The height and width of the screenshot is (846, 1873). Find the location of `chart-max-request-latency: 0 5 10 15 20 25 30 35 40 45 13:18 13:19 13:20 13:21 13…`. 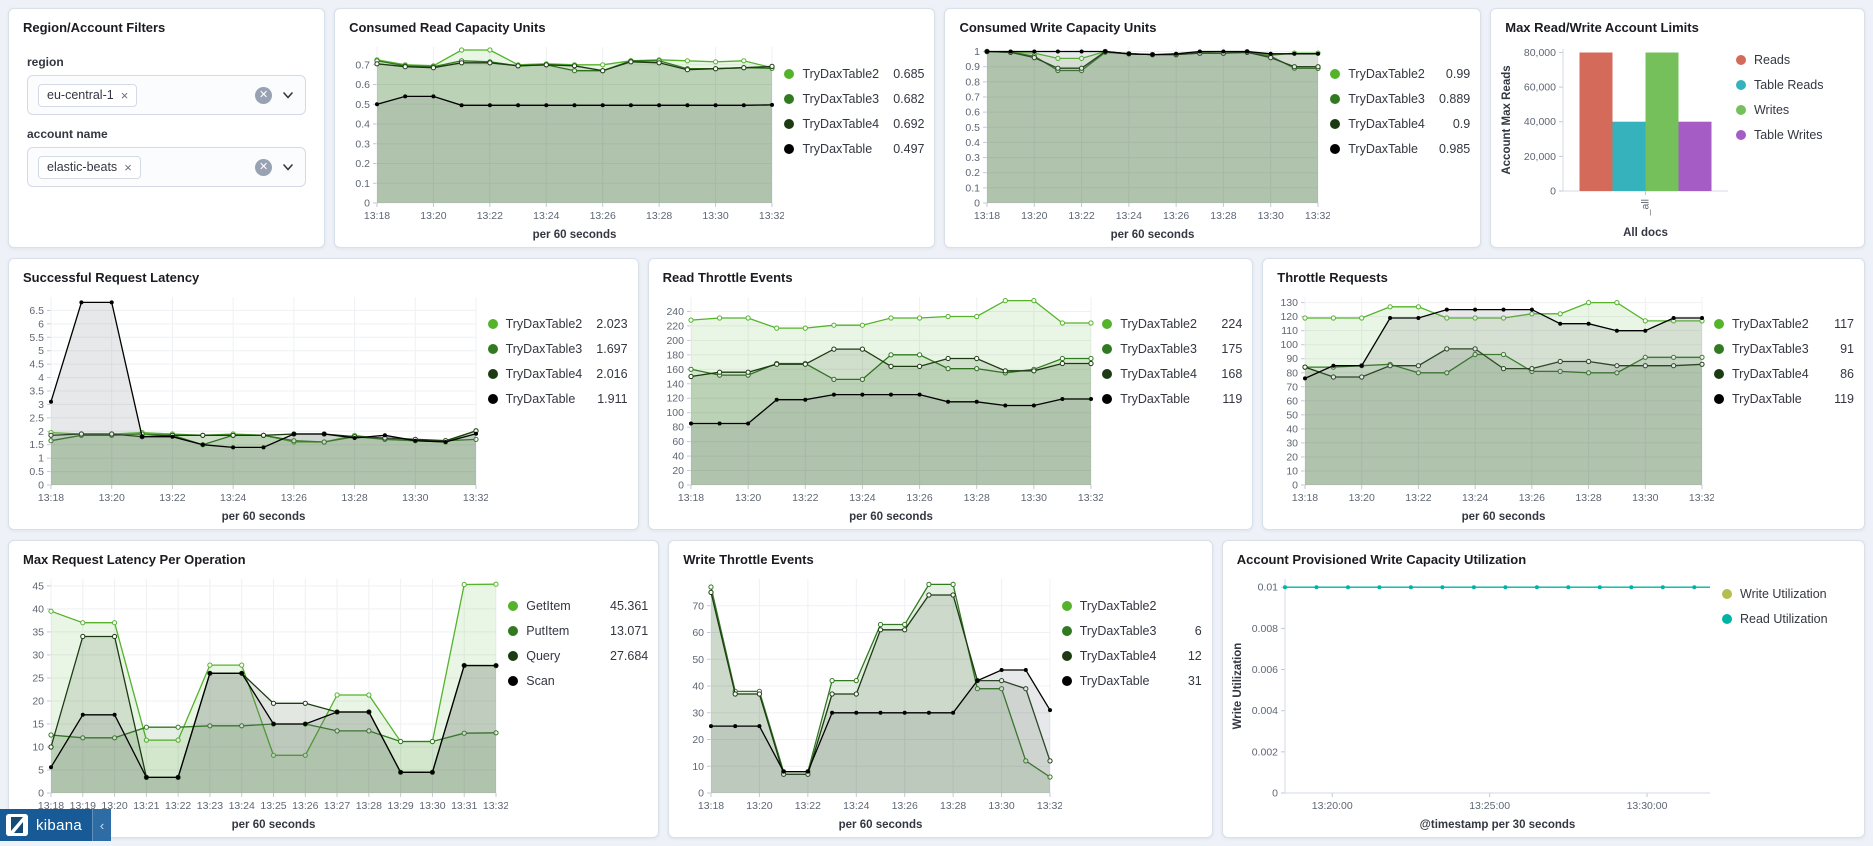

chart-max-request-latency: 0 5 10 15 20 25 30 35 40 45 13:18 13:19 13:20 13:21 13… is located at coordinates (262, 701).